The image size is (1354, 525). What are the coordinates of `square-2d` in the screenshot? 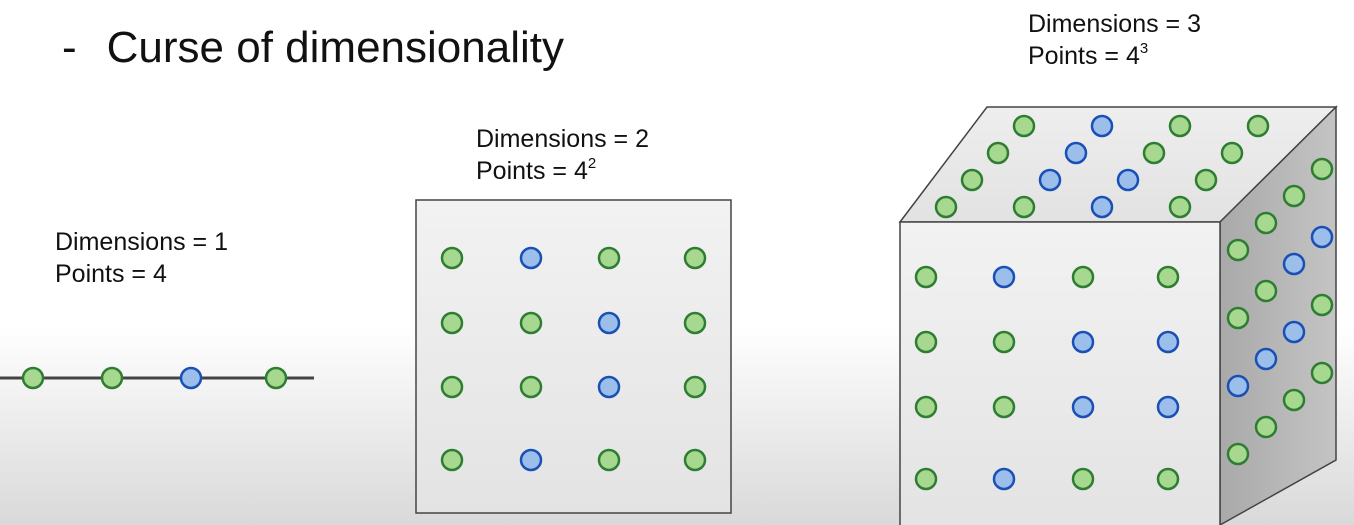 It's located at (573, 356).